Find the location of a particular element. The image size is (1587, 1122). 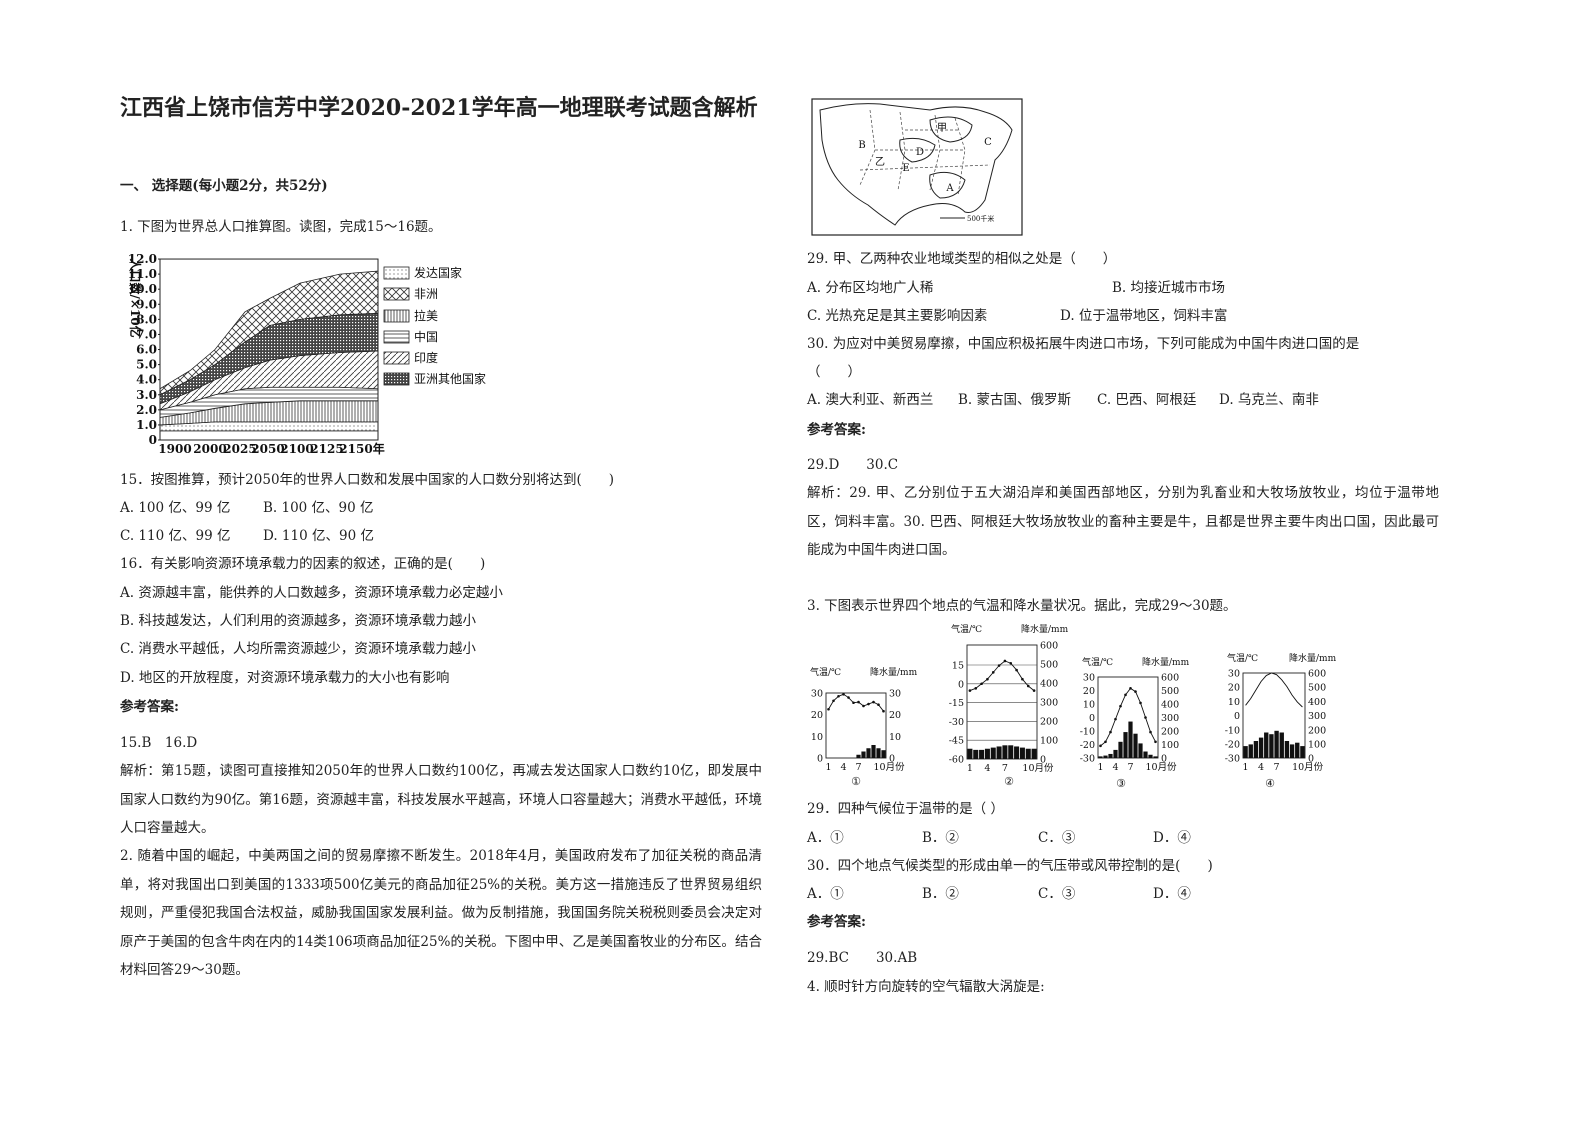

chart-caption: ② is located at coordinates (1009, 781).